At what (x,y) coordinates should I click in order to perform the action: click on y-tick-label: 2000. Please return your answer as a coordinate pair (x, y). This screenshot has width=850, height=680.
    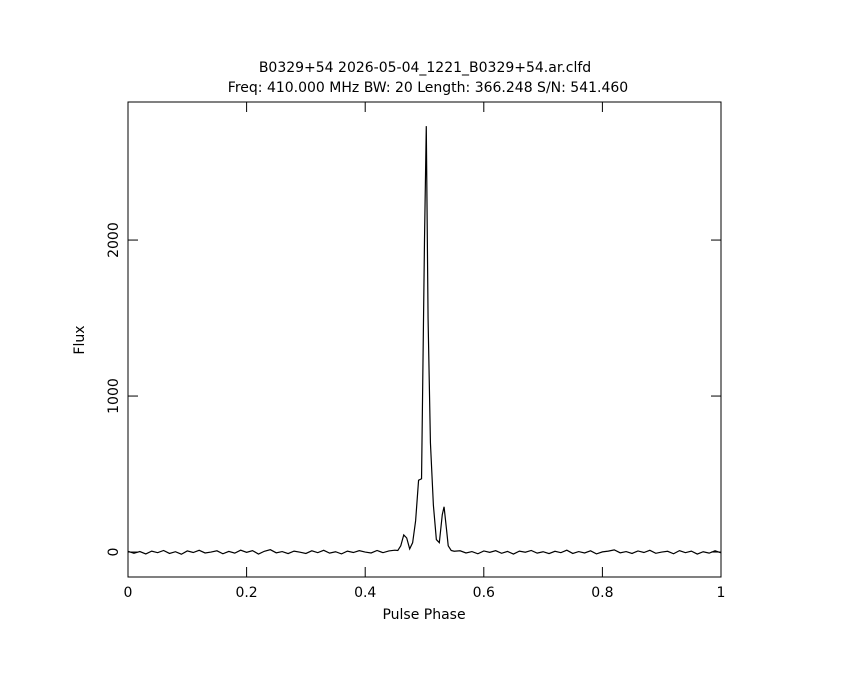
    Looking at the image, I should click on (114, 240).